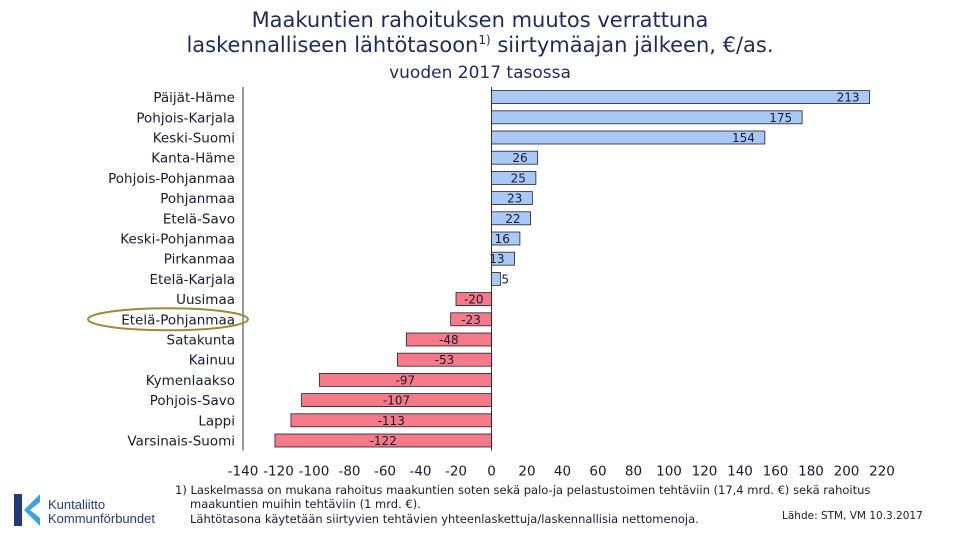 The width and height of the screenshot is (960, 540). I want to click on title-line2-rest: siirtymäajan jälkeen, €/as., so click(632, 45).